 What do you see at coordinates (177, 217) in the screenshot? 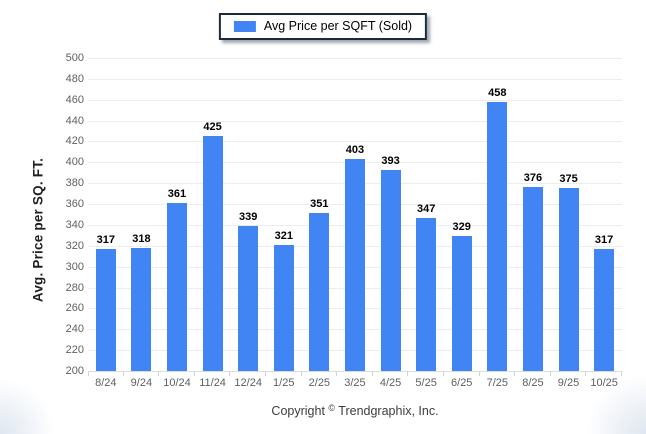
I see `bar-cell: 361` at bounding box center [177, 217].